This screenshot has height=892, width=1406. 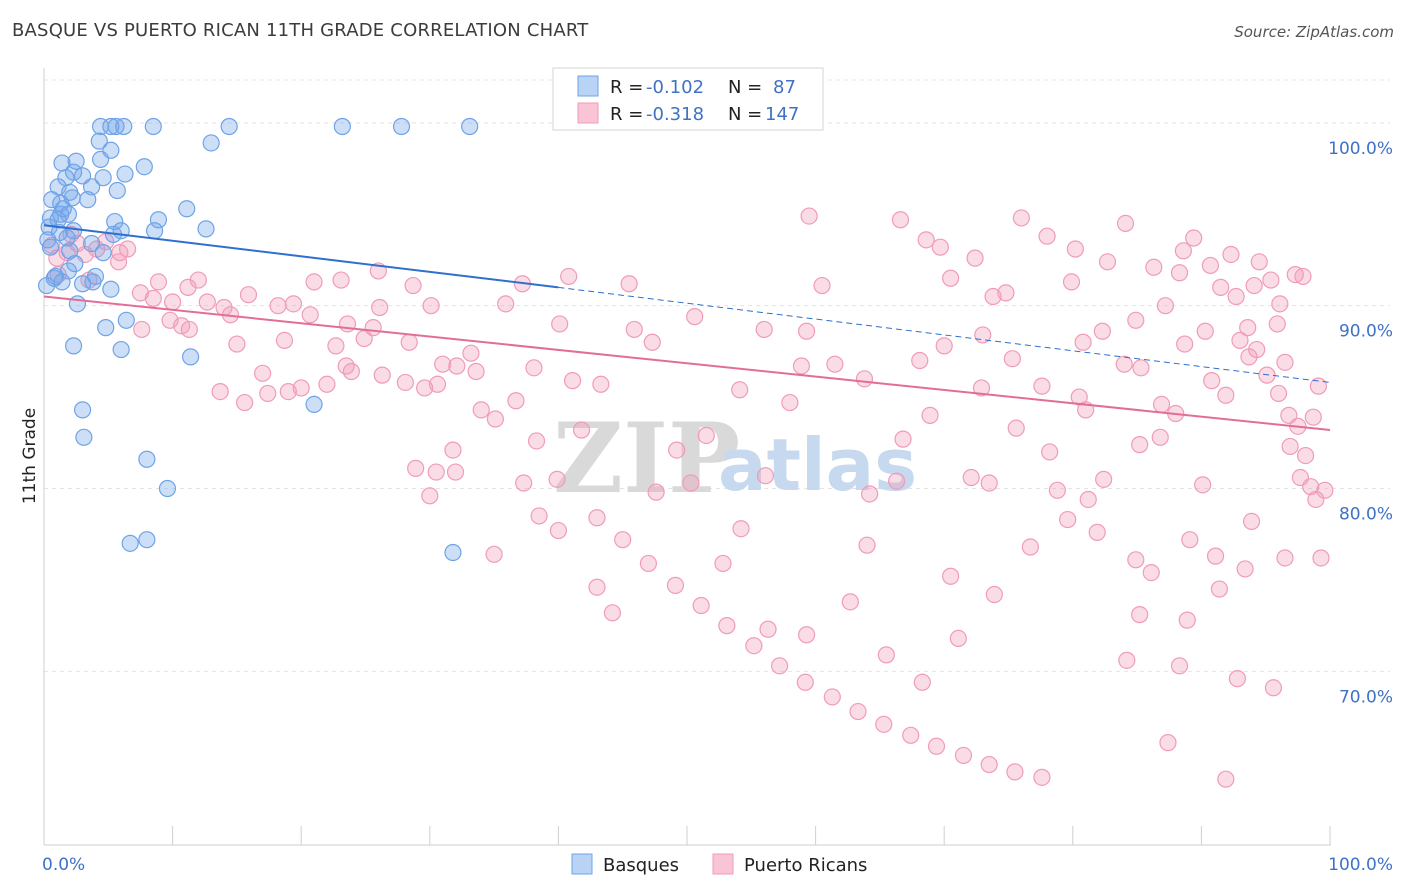 I want to click on legend-r-value-basques: -0.102, so click(x=675, y=87).